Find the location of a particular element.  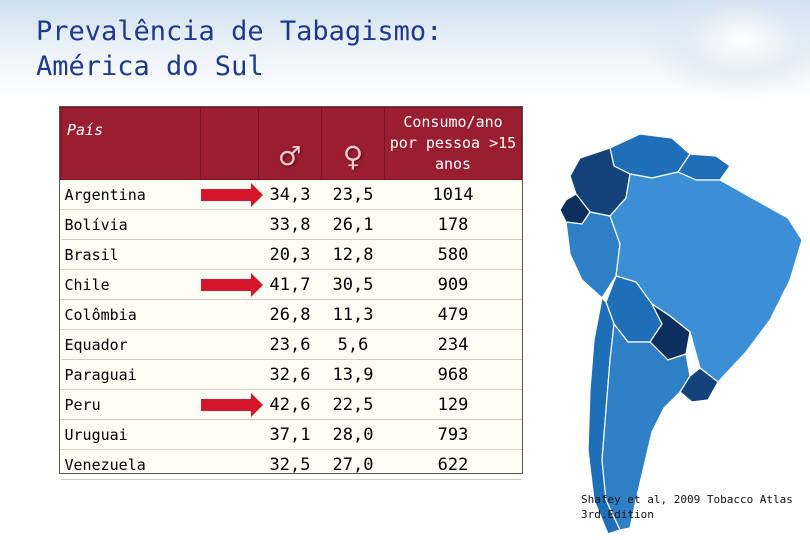

table-row: Venezuela 32,5 27,0 622 is located at coordinates (291, 464).